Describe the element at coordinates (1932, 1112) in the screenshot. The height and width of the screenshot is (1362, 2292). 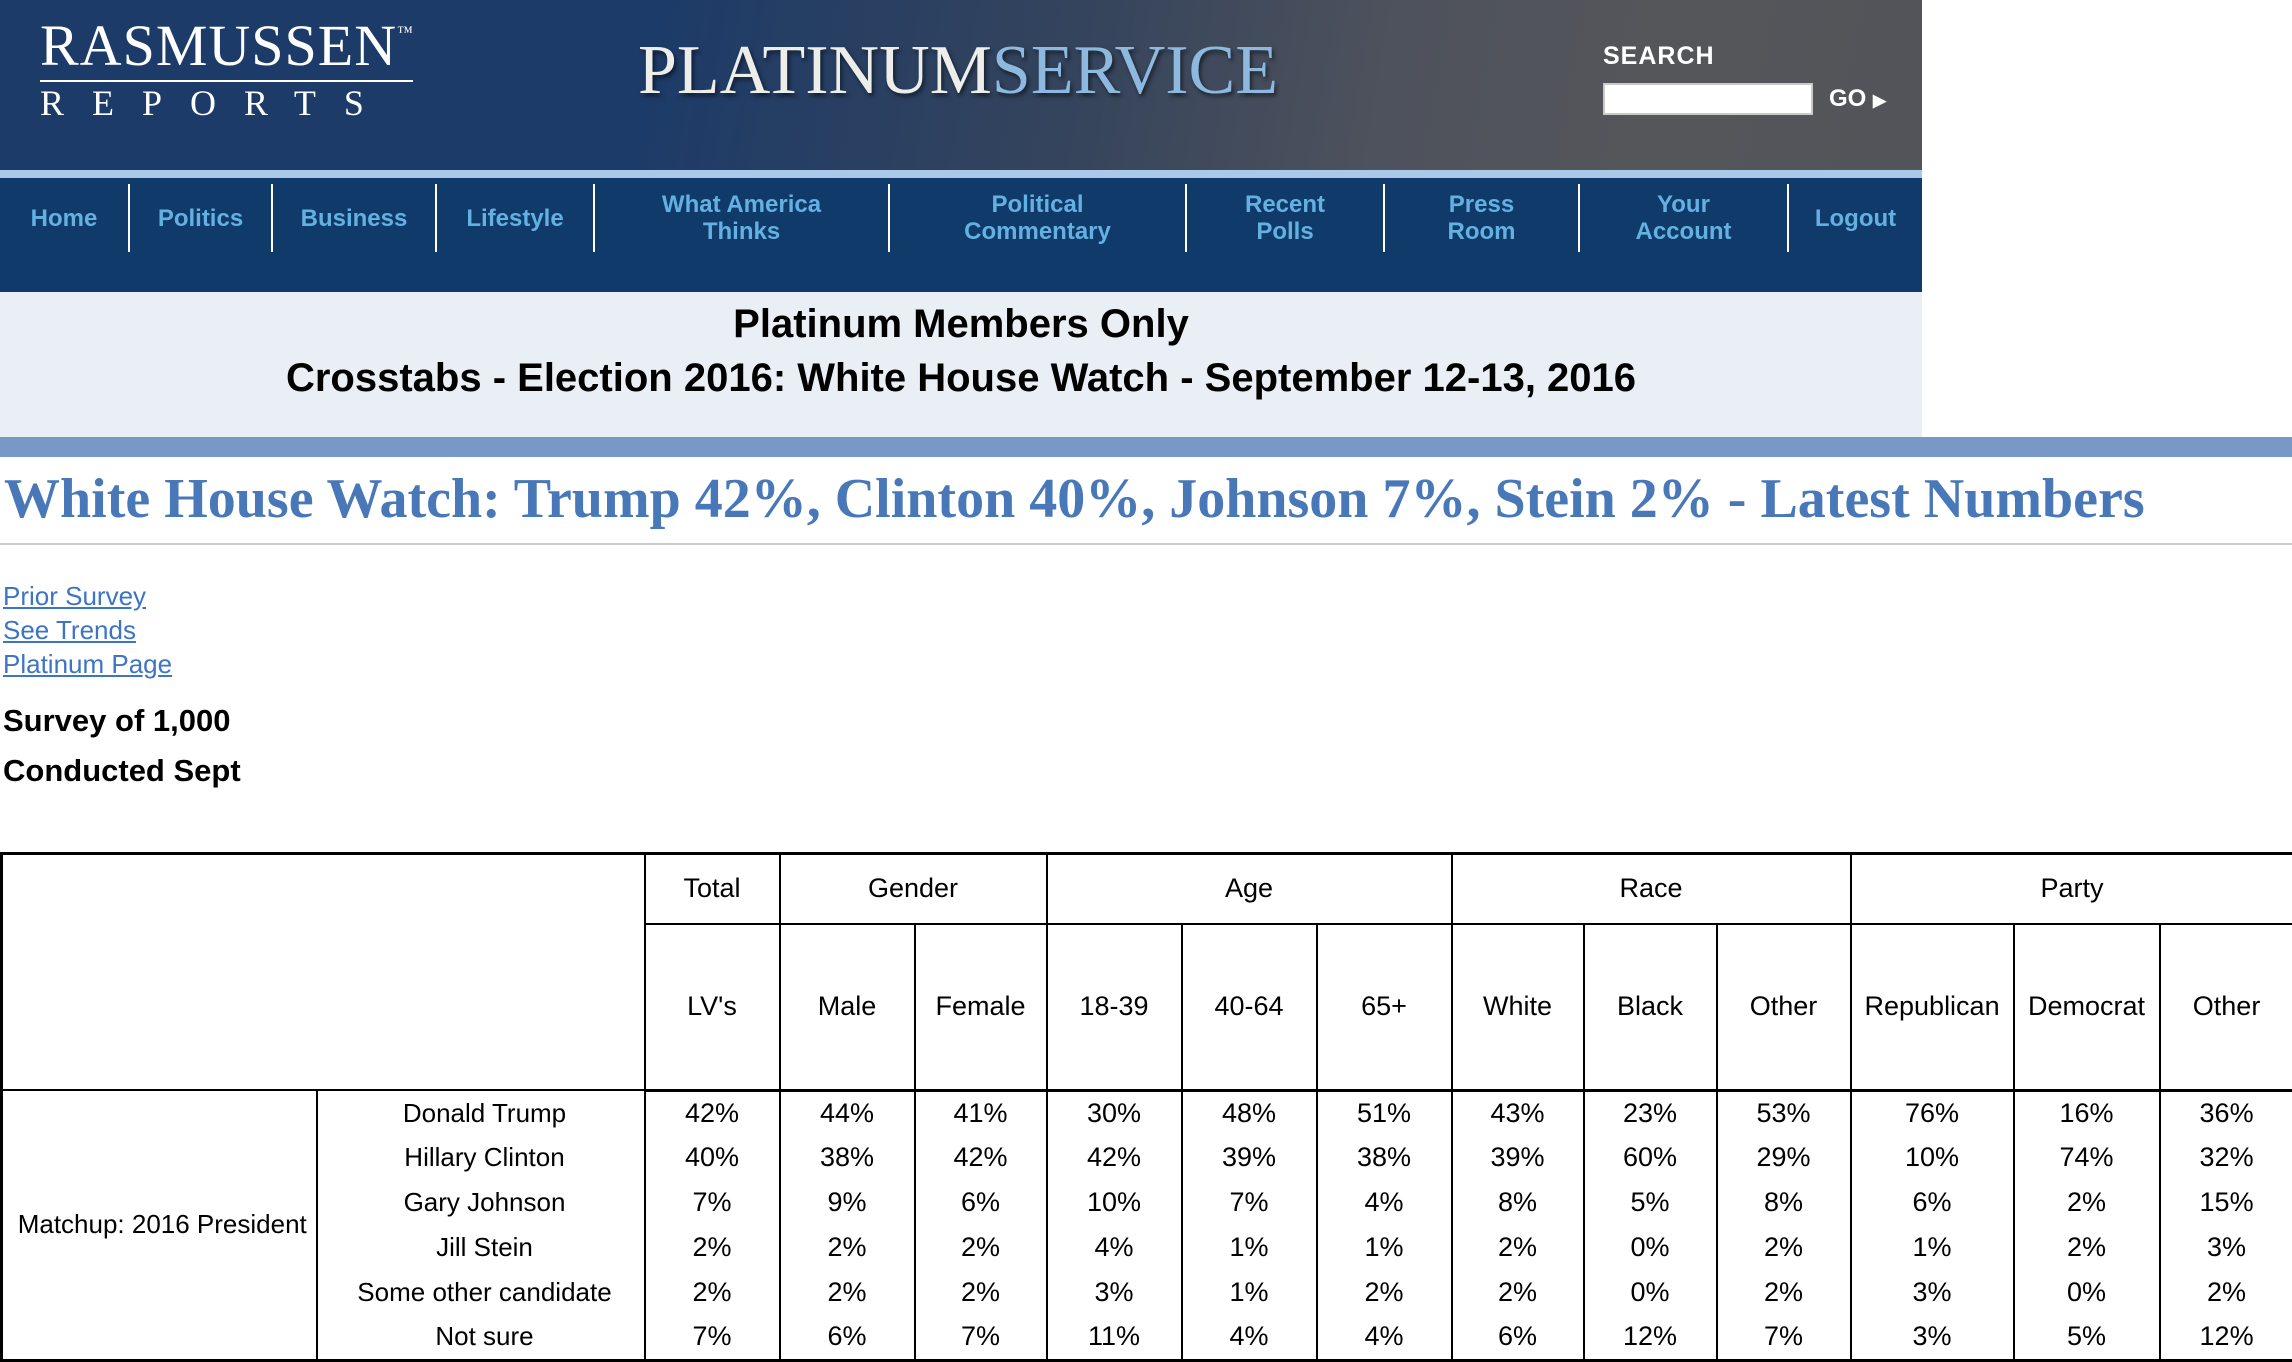
I see `data-cell: 76%` at that location.